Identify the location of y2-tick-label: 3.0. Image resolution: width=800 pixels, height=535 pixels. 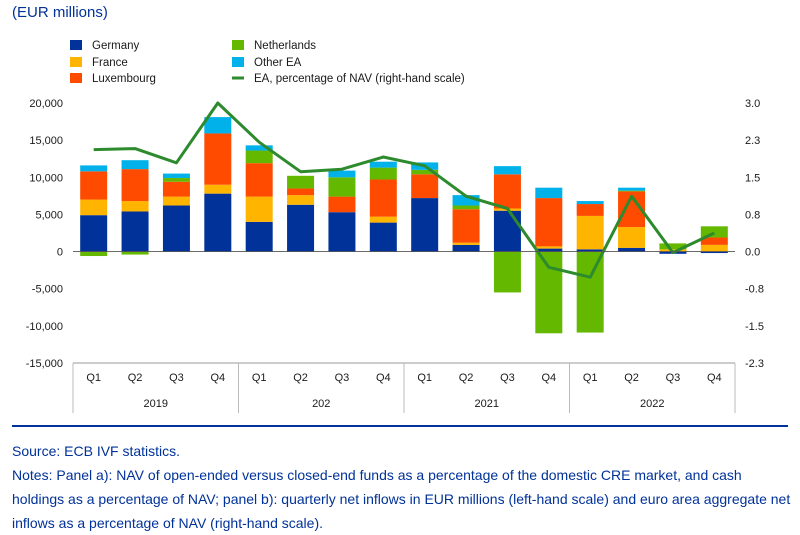
(752, 104).